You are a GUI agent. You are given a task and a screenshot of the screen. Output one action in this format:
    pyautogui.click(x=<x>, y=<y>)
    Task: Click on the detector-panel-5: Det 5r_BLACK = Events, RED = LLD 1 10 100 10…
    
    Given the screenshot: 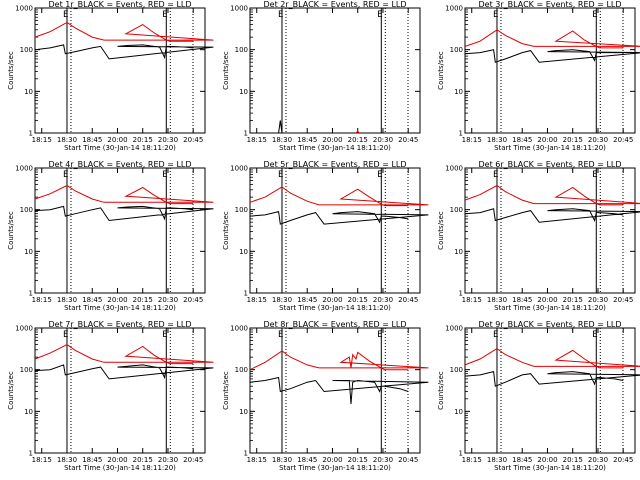 What is the action you would take?
    pyautogui.click(x=325, y=236)
    